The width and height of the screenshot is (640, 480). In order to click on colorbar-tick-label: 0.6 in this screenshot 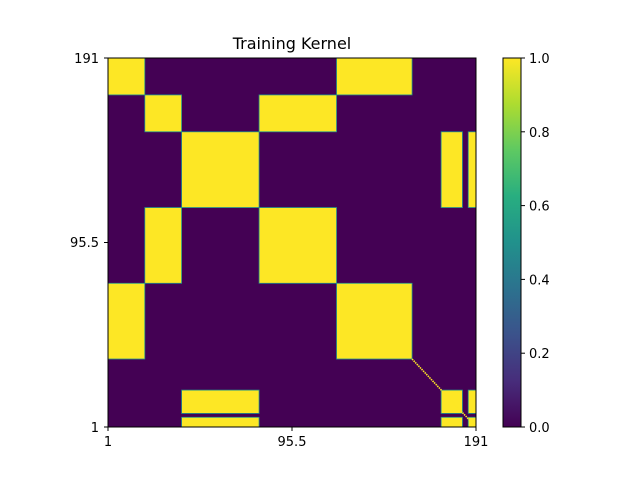, I will do `click(539, 207)`.